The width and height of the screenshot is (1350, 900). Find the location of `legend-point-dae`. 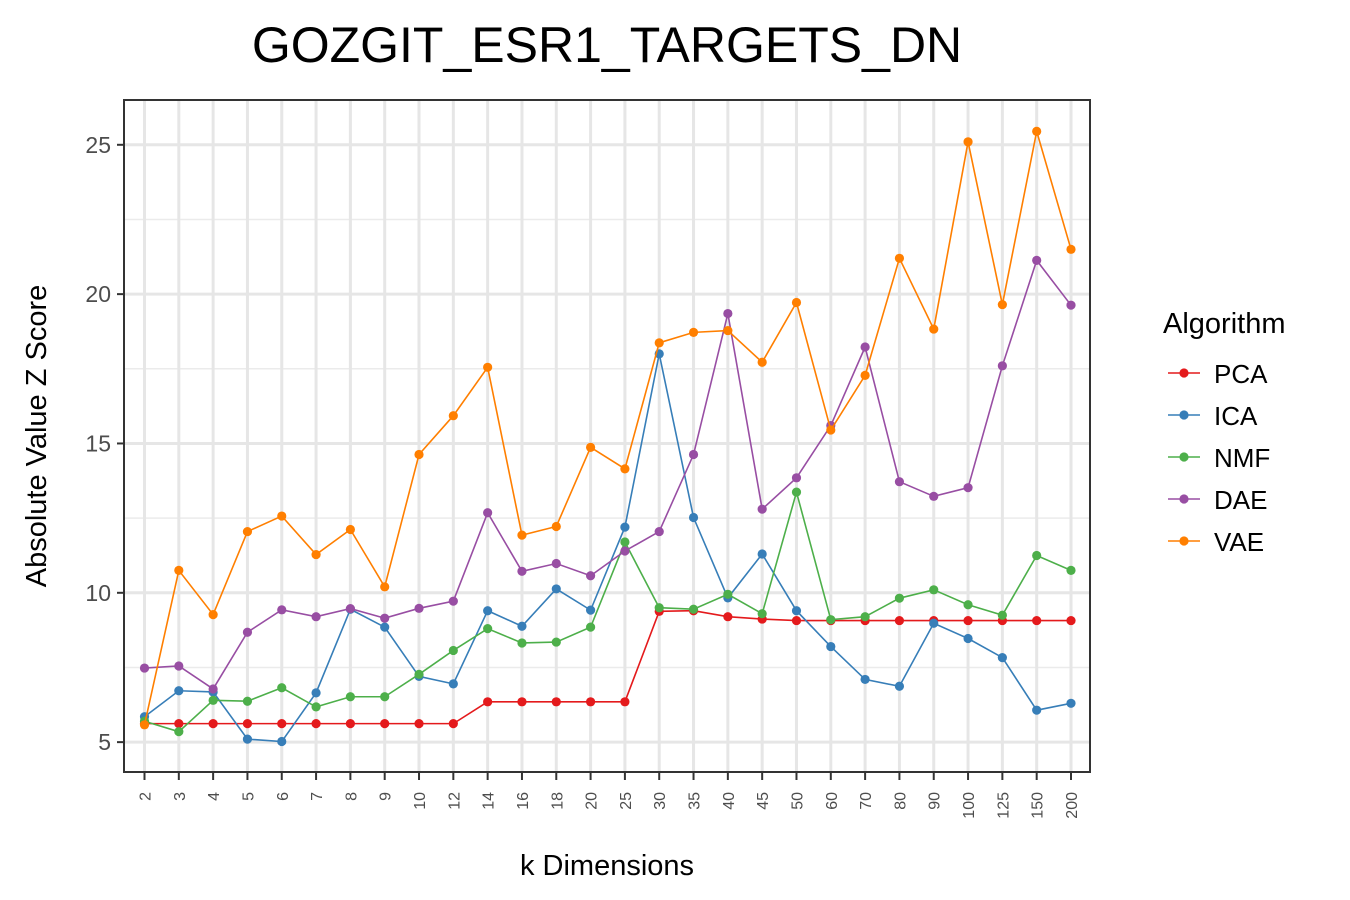

legend-point-dae is located at coordinates (1184, 499).